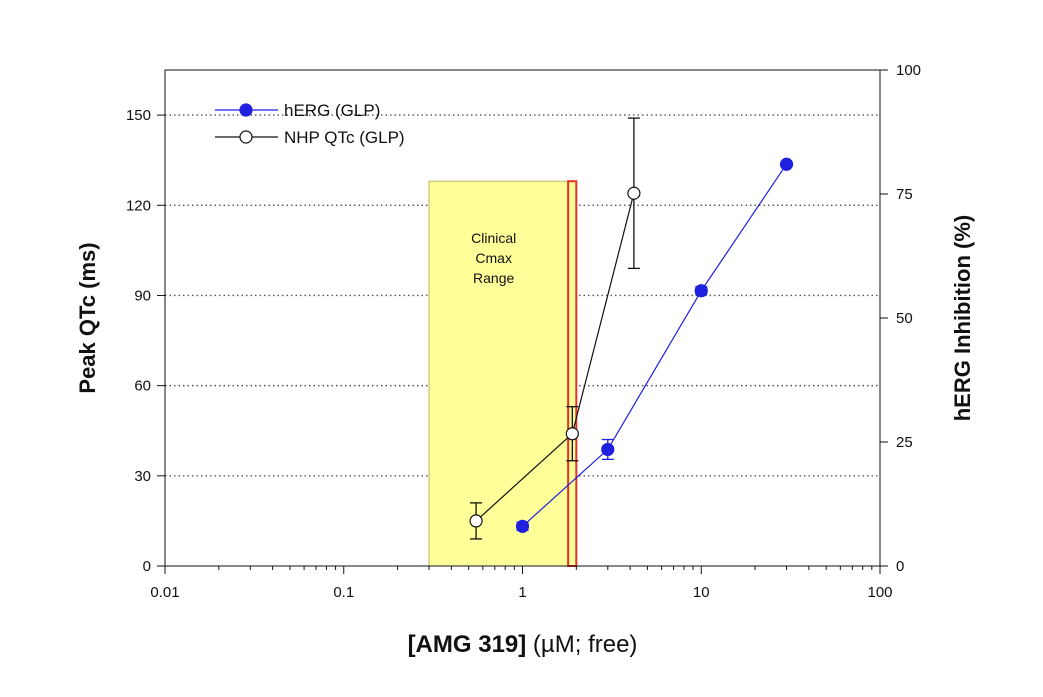 The width and height of the screenshot is (1043, 697). What do you see at coordinates (581, 644) in the screenshot?
I see `x-axis-title-units: (µM; free)` at bounding box center [581, 644].